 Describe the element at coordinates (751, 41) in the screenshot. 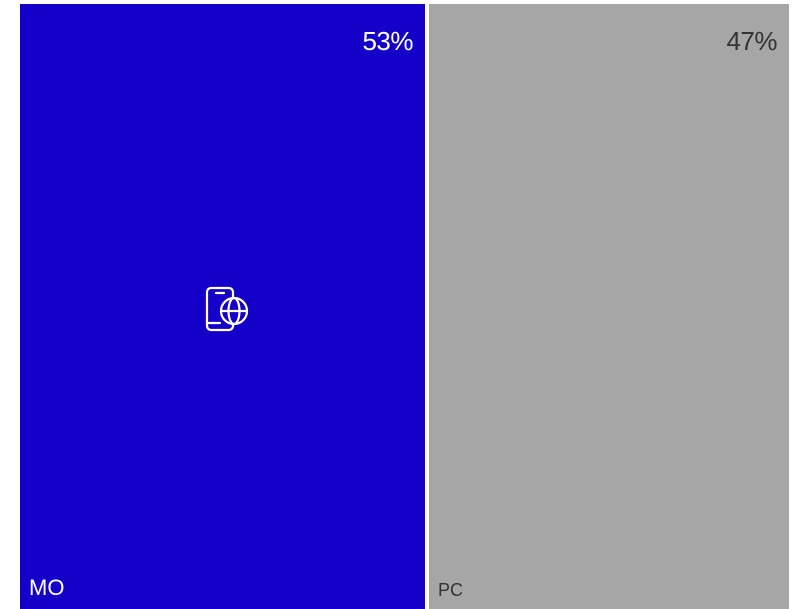

I see `tile-value-label: 47%` at that location.